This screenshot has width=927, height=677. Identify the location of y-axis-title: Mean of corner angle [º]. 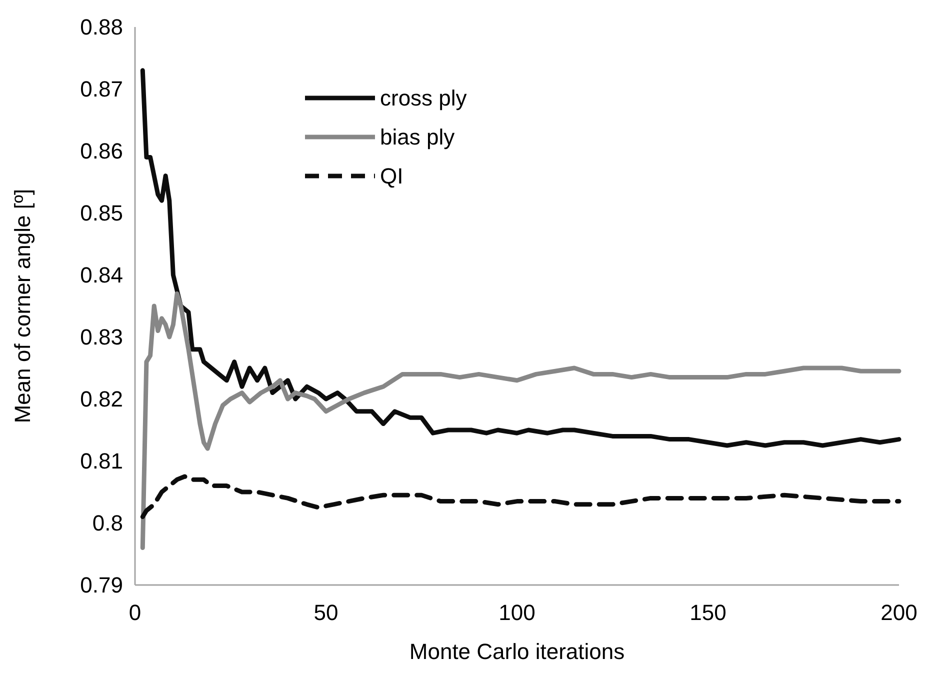
(22, 306).